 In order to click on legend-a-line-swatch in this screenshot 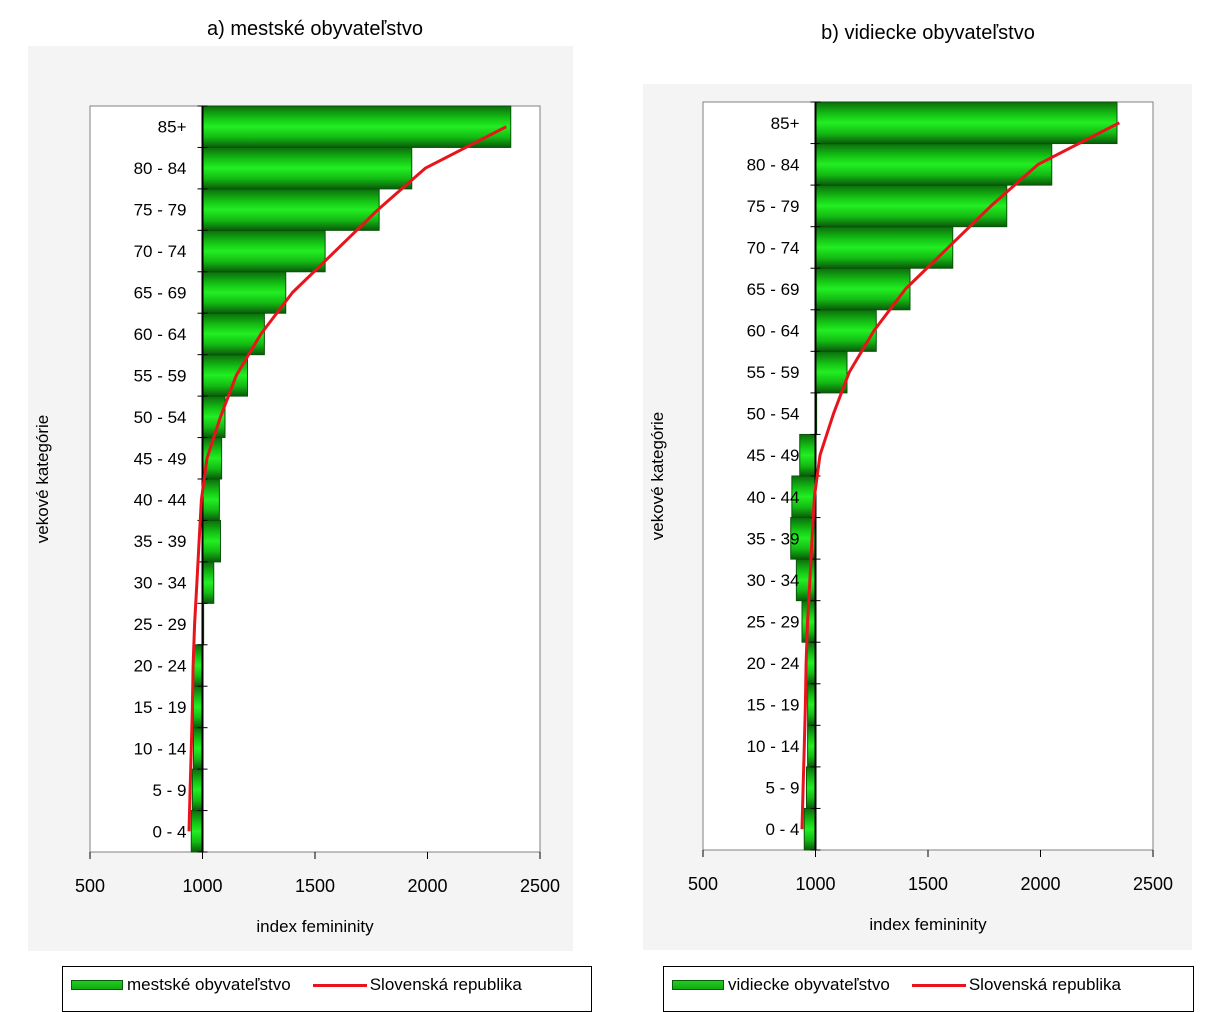, I will do `click(339, 985)`.